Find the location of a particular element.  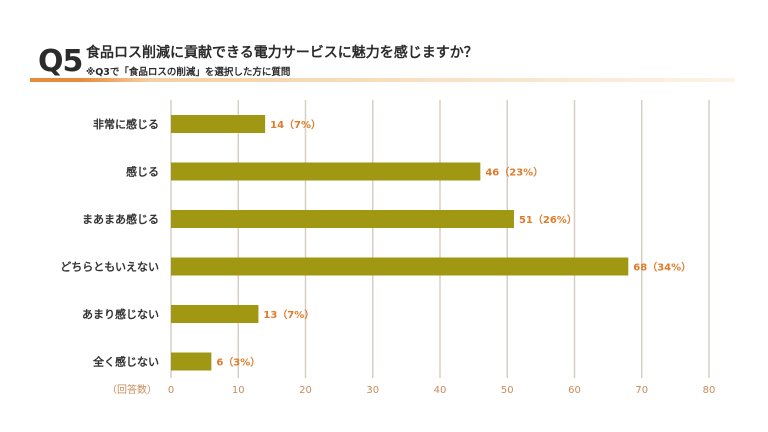

value-label-0: 14（7%） is located at coordinates (295, 124).